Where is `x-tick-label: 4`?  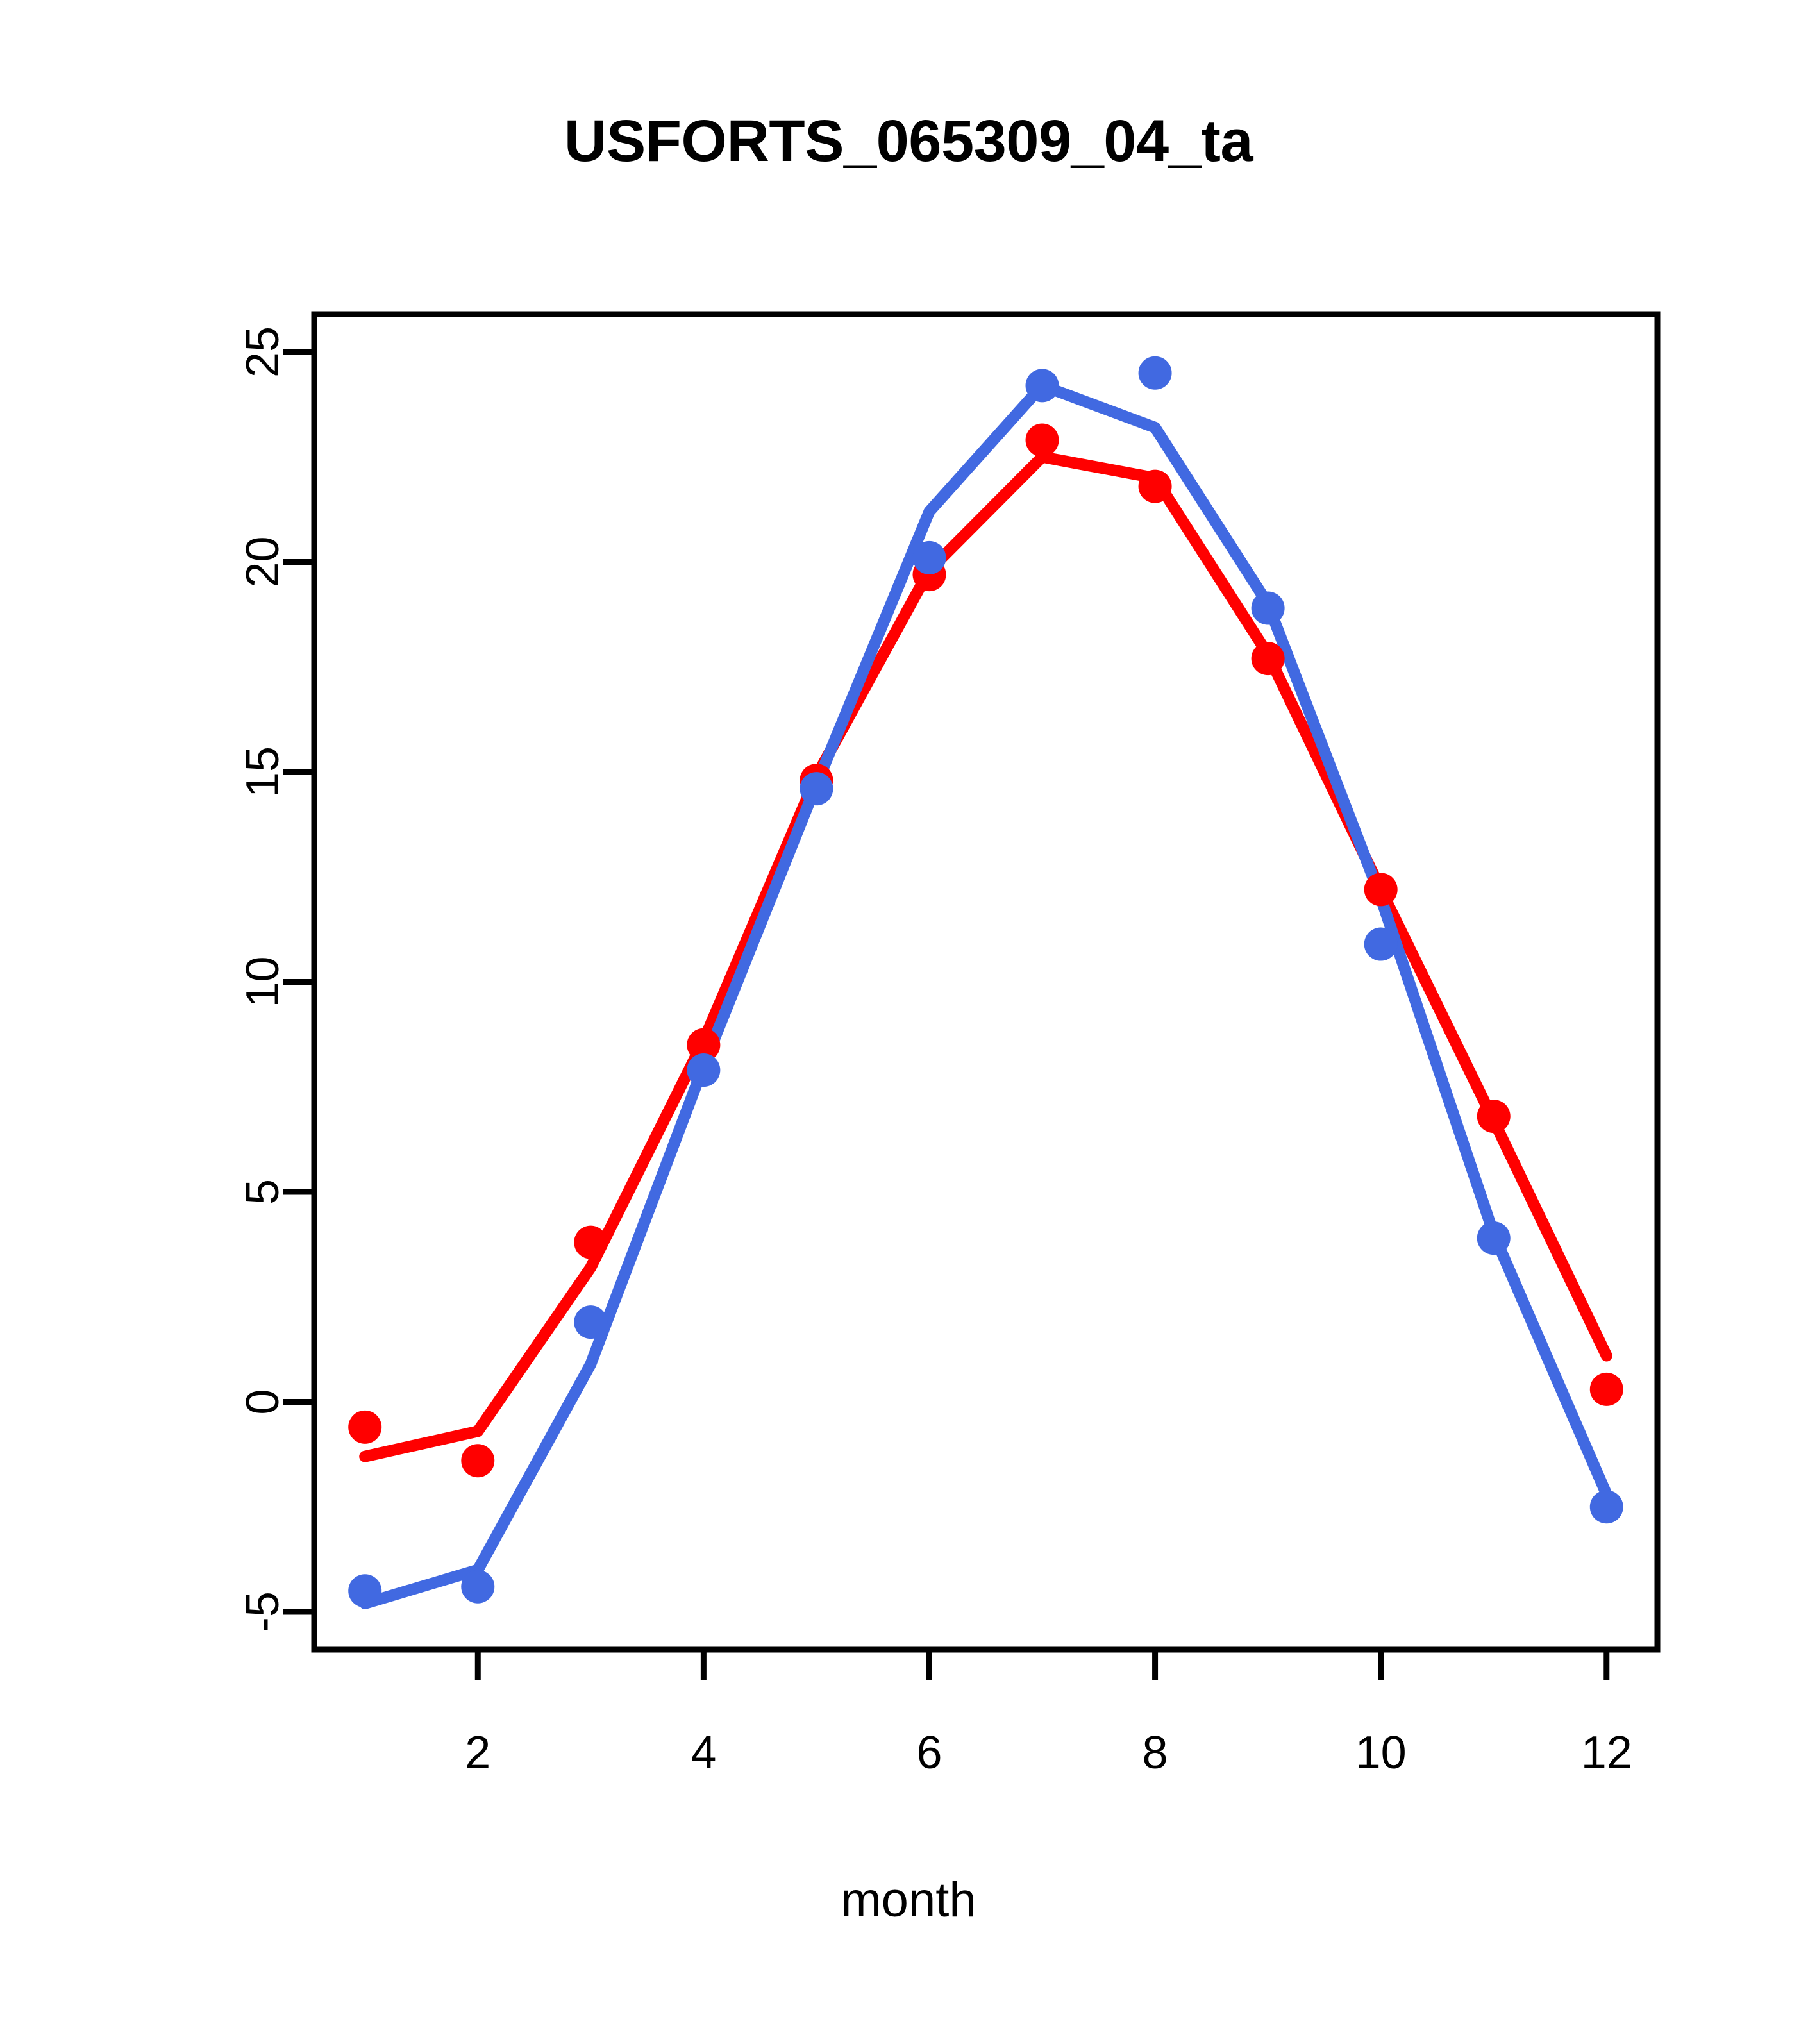
x-tick-label: 4 is located at coordinates (703, 1753).